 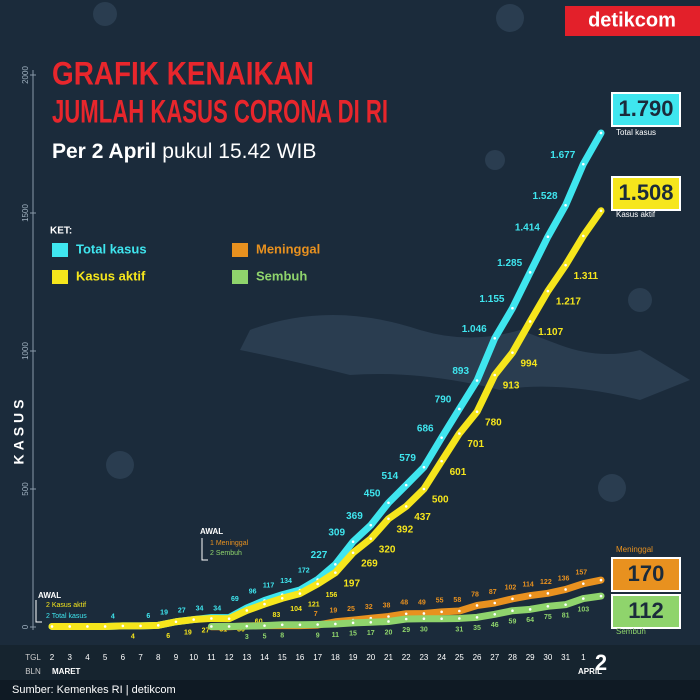 I want to click on data-label: 913, so click(x=511, y=386).